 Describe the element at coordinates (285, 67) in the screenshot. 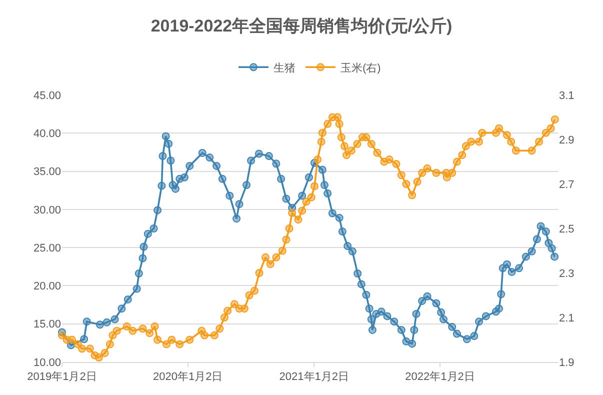

I see `legend-label: 生猪` at that location.